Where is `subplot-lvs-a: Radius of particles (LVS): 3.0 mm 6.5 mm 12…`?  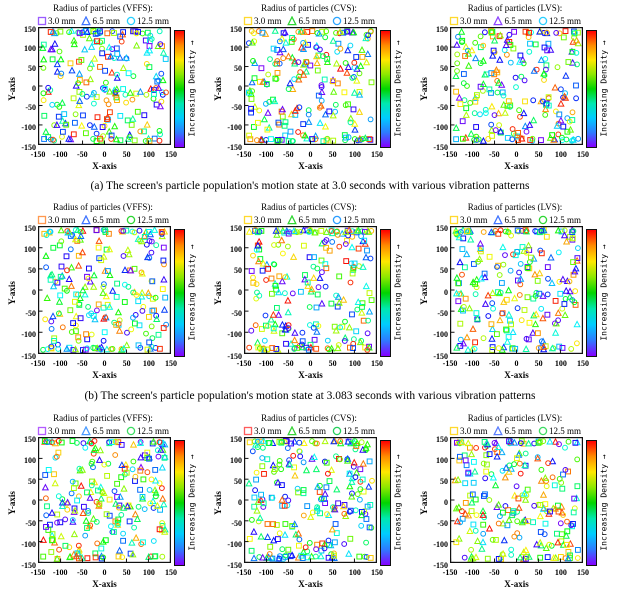 subplot-lvs-a: Radius of particles (LVS): 3.0 mm 6.5 mm 12… is located at coordinates (515, 87).